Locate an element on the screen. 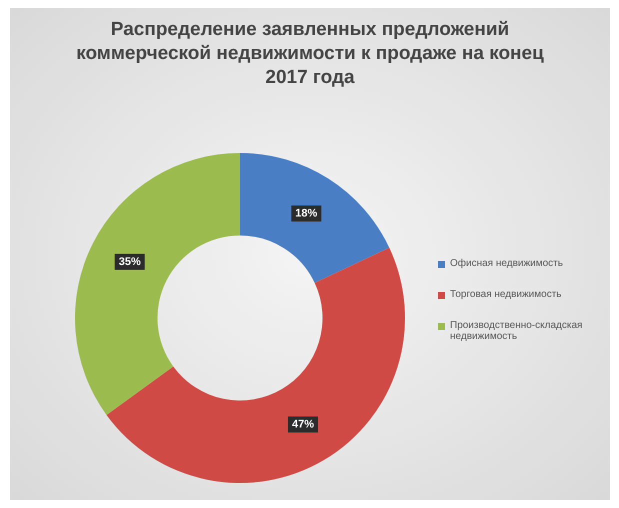 This screenshot has height=508, width=619. data-label: 47% is located at coordinates (303, 424).